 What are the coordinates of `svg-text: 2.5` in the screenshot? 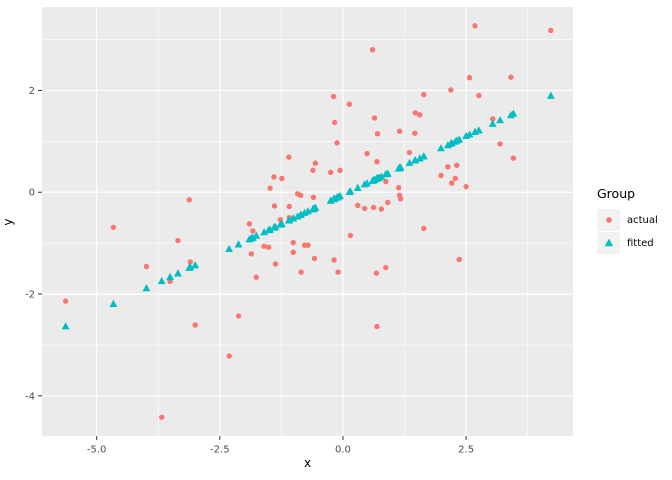 It's located at (466, 450).